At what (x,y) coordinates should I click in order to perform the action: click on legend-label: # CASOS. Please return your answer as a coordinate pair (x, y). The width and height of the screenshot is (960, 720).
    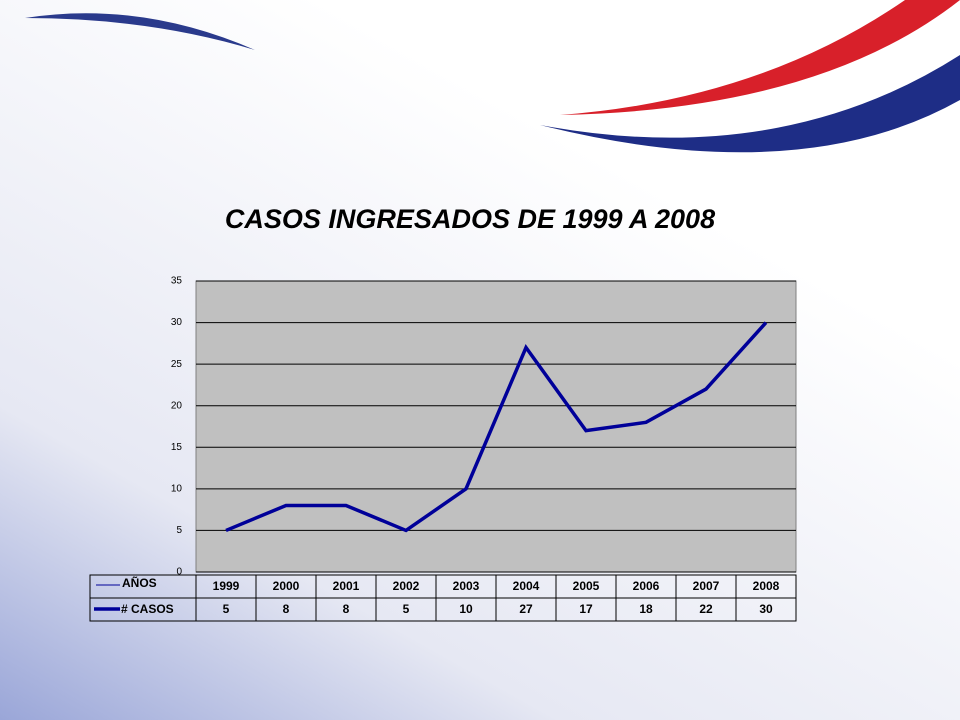
    Looking at the image, I should click on (147, 609).